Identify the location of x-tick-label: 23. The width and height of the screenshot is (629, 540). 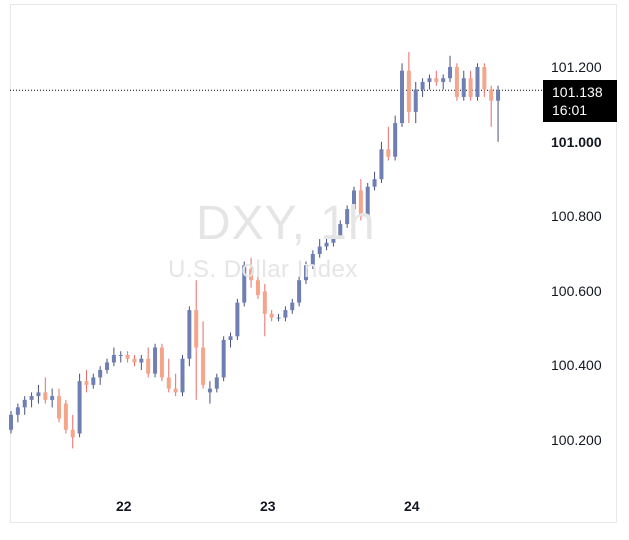
(268, 506).